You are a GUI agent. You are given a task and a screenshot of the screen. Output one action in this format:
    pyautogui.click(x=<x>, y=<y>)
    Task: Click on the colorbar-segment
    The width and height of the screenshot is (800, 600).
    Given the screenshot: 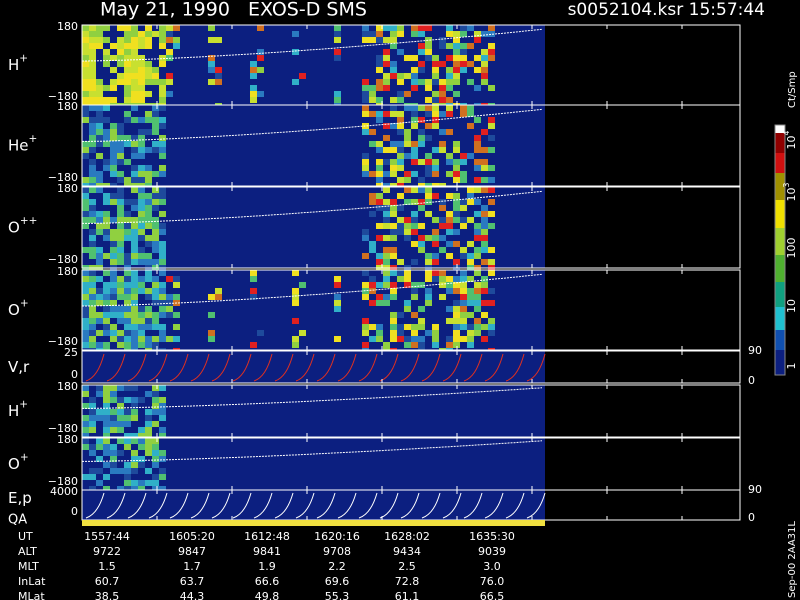 What is the action you would take?
    pyautogui.click(x=780, y=268)
    